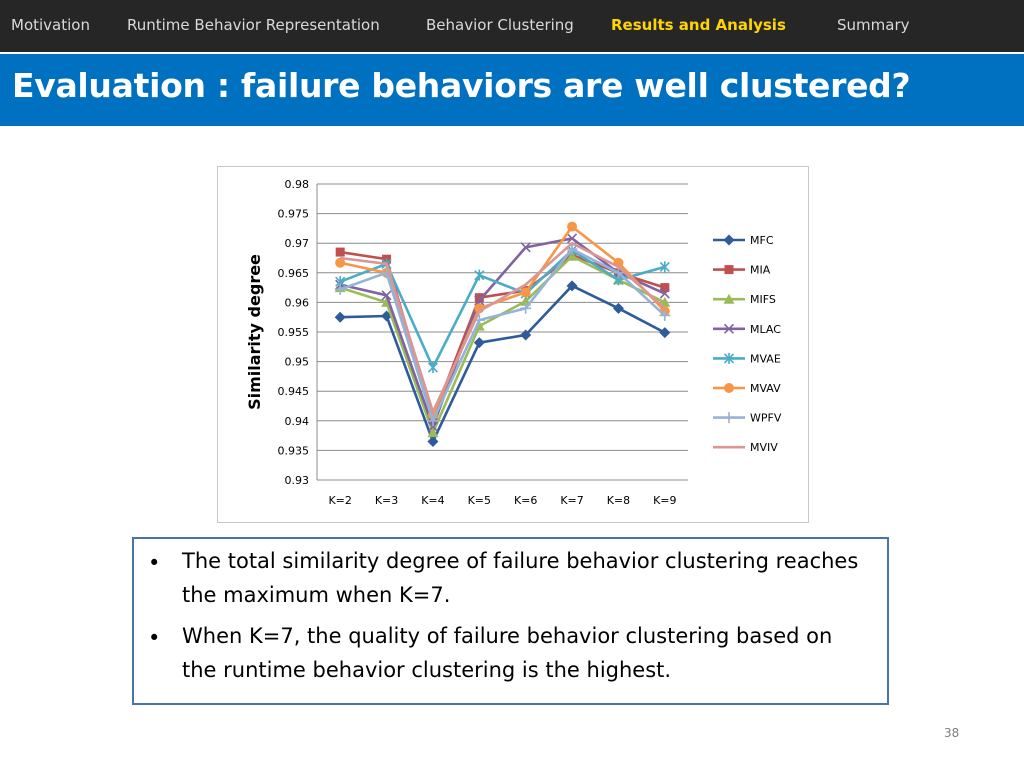 Image resolution: width=1024 pixels, height=768 pixels. I want to click on y-tick-label: 0.94, so click(297, 421).